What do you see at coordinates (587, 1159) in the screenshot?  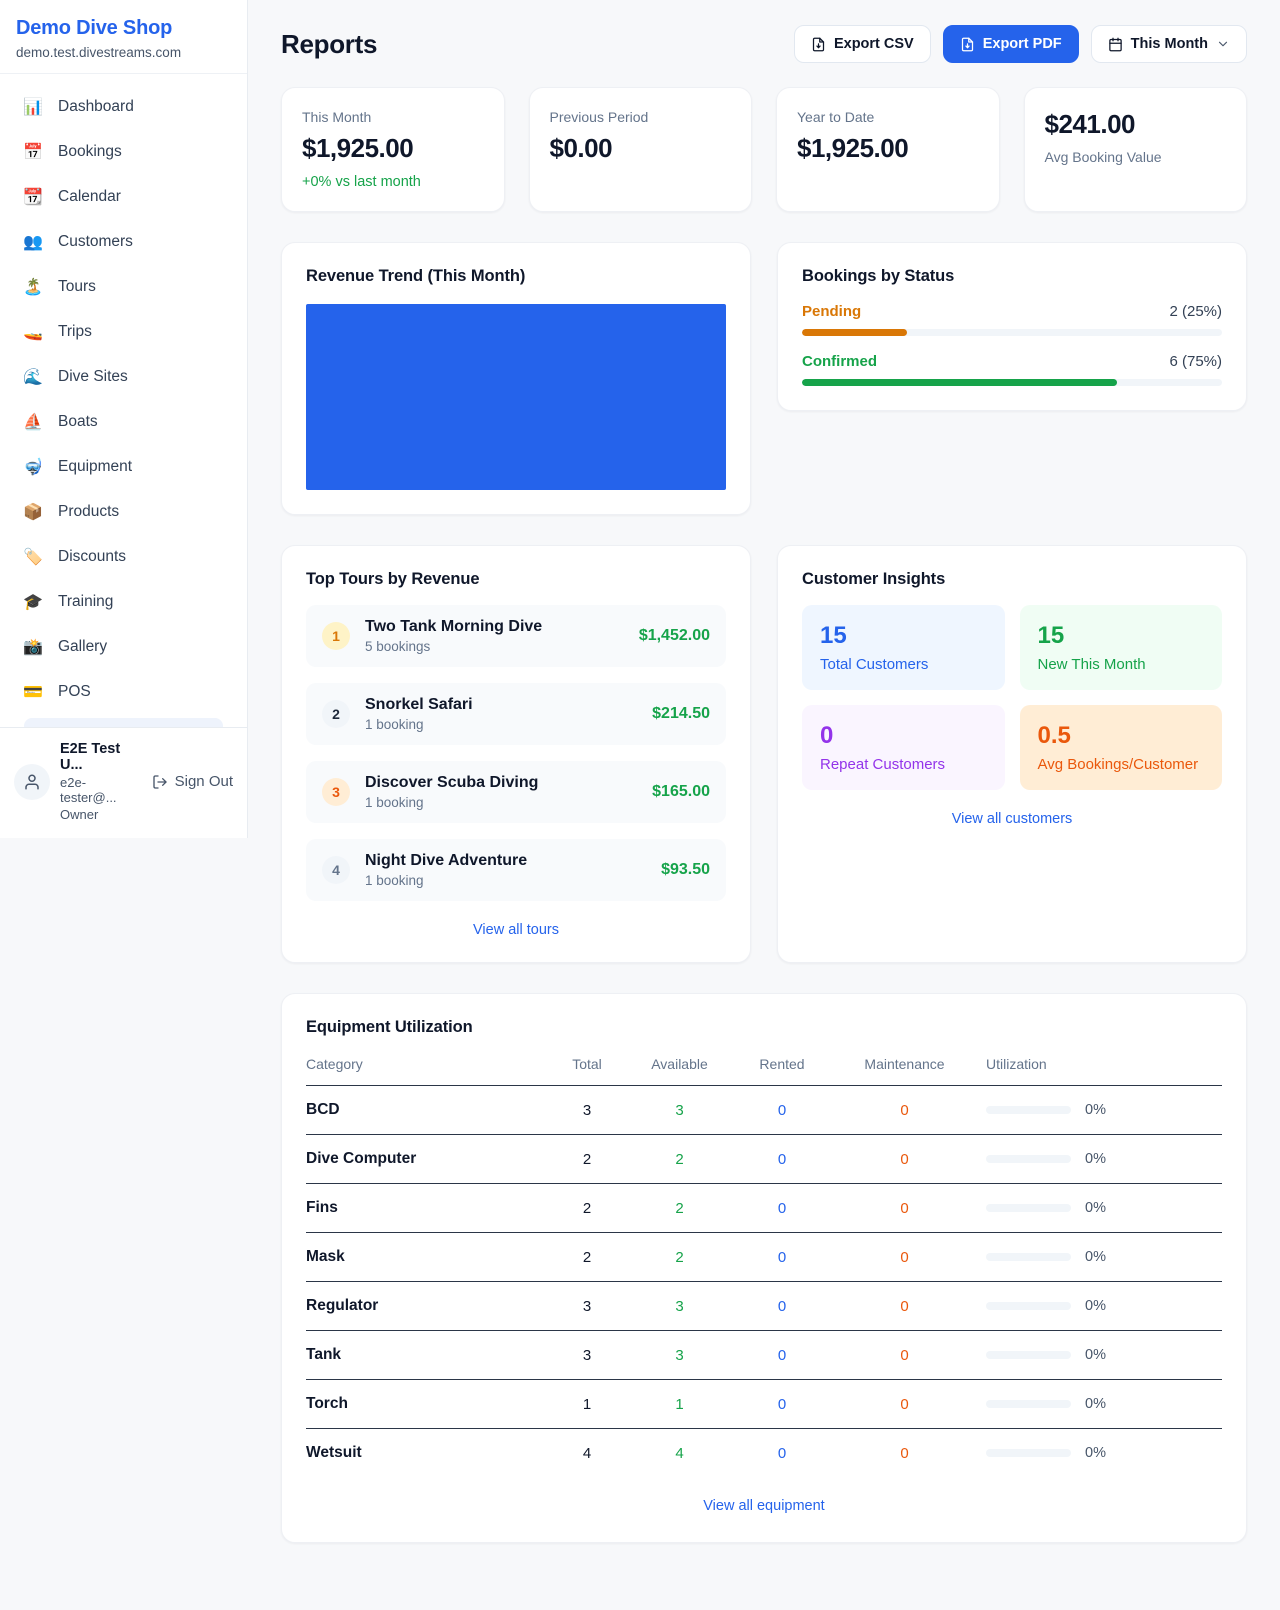 I see `cell-total: 2` at bounding box center [587, 1159].